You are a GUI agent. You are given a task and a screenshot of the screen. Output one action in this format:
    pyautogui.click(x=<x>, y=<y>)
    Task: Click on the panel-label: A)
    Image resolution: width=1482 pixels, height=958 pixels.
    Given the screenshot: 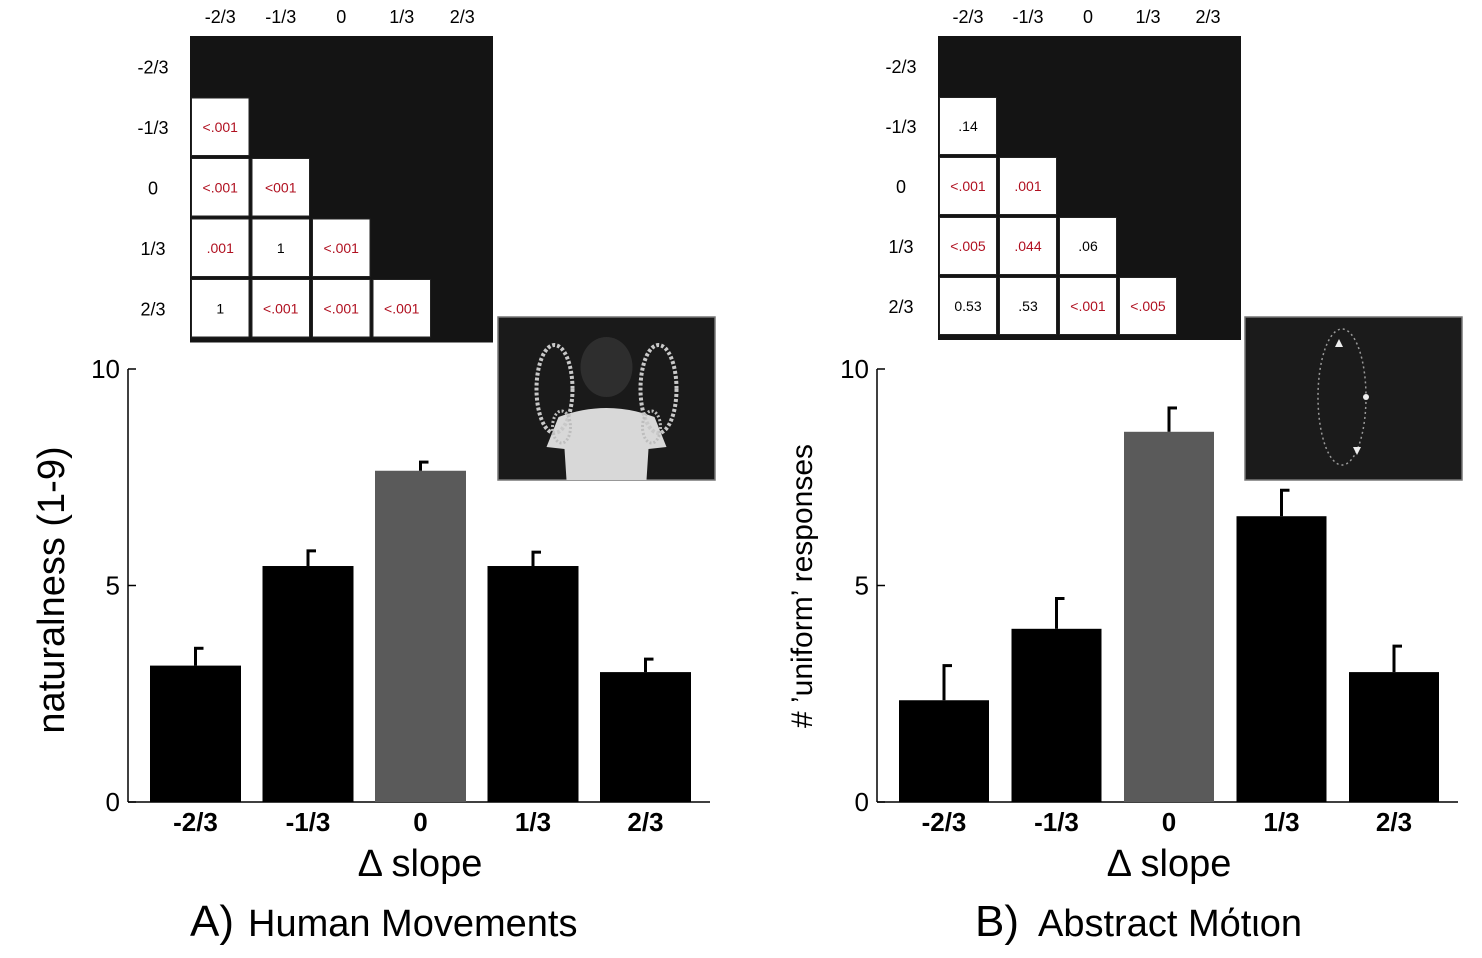 What is the action you would take?
    pyautogui.click(x=212, y=921)
    